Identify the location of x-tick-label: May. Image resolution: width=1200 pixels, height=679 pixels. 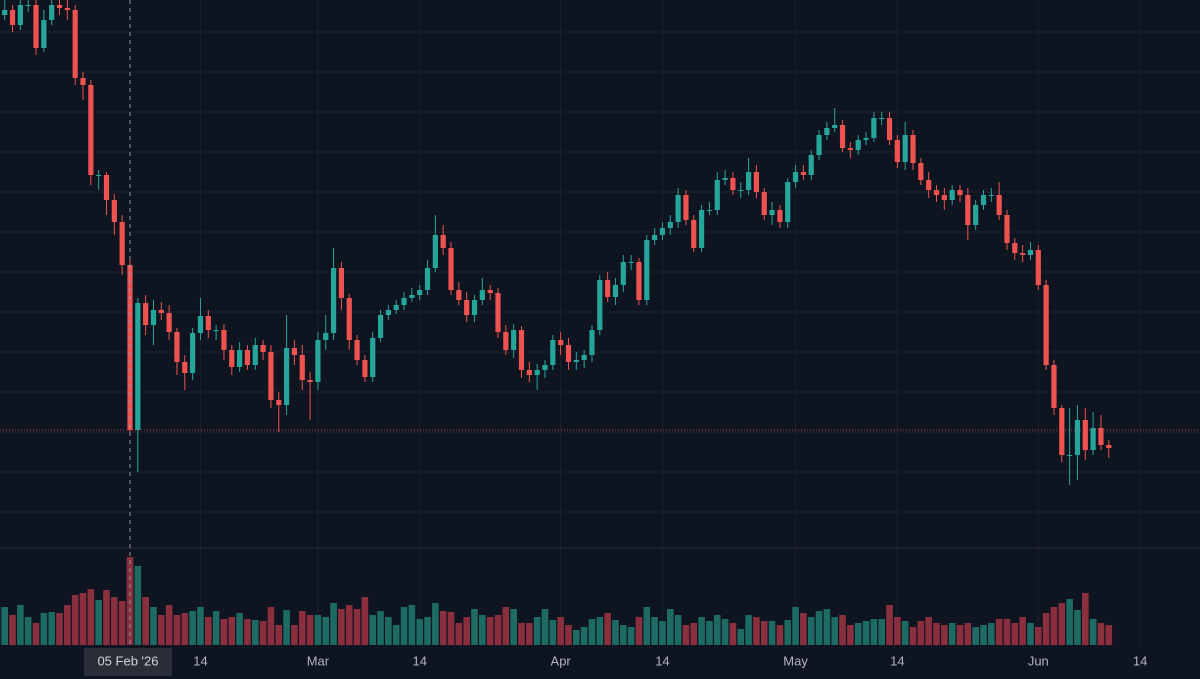
(795, 660).